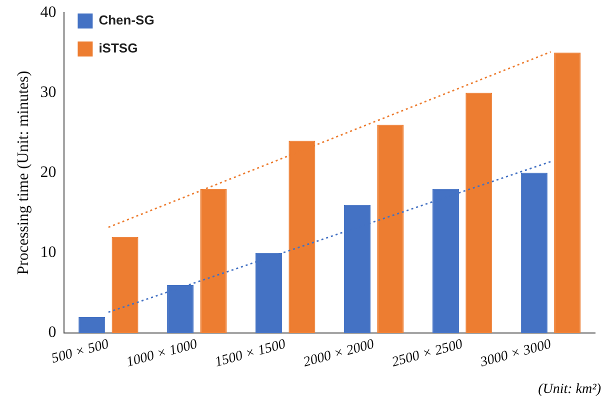  What do you see at coordinates (48, 12) in the screenshot?
I see `y-tick-label: 40` at bounding box center [48, 12].